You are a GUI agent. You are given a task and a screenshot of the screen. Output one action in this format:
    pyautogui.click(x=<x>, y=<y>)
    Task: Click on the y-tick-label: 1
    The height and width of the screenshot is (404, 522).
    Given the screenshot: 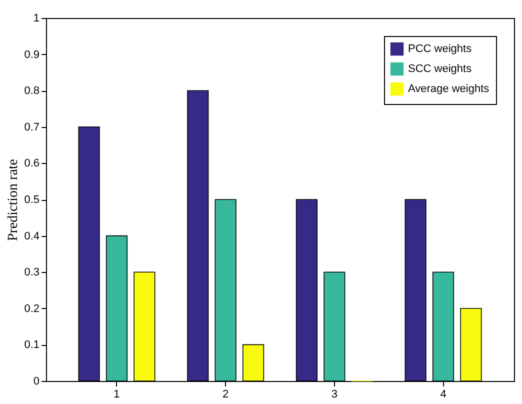 What is the action you would take?
    pyautogui.click(x=36, y=18)
    